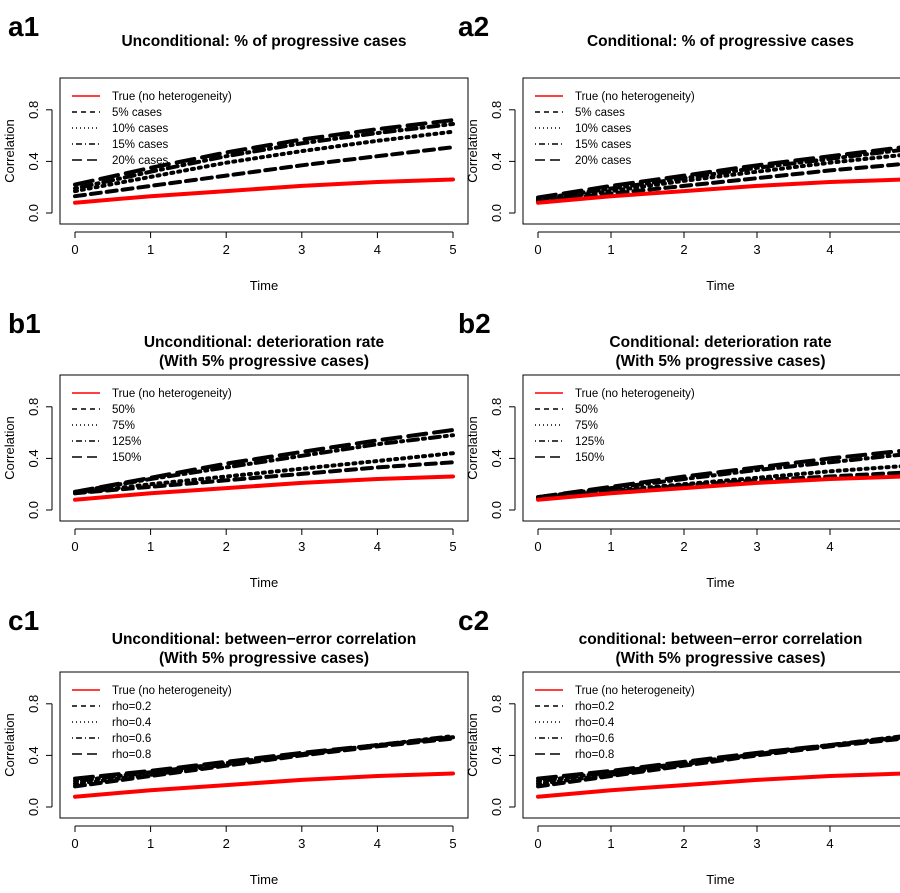 The width and height of the screenshot is (900, 893). I want to click on legend-label: 15% cases, so click(603, 145).